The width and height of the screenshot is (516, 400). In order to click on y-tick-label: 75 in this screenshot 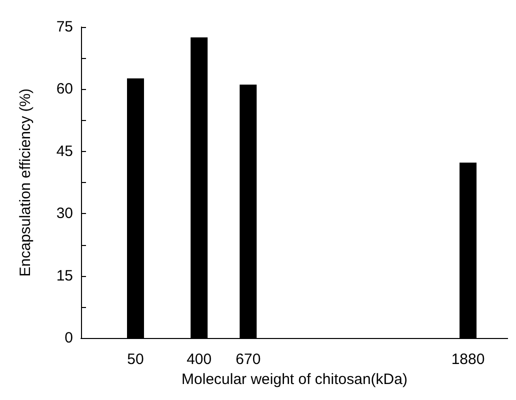, I will do `click(64, 27)`.